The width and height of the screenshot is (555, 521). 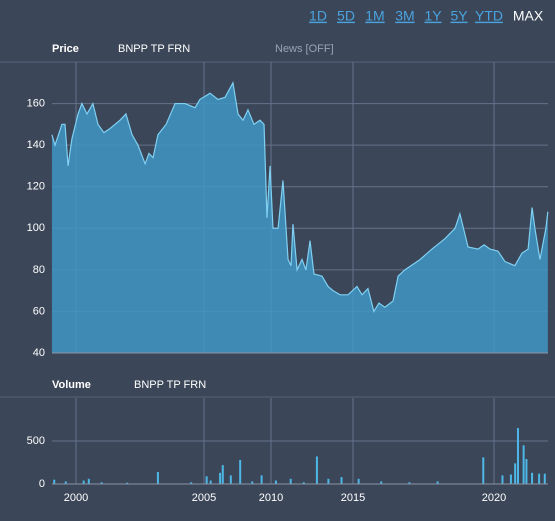 I want to click on y-tick-label: 80, so click(x=39, y=270).